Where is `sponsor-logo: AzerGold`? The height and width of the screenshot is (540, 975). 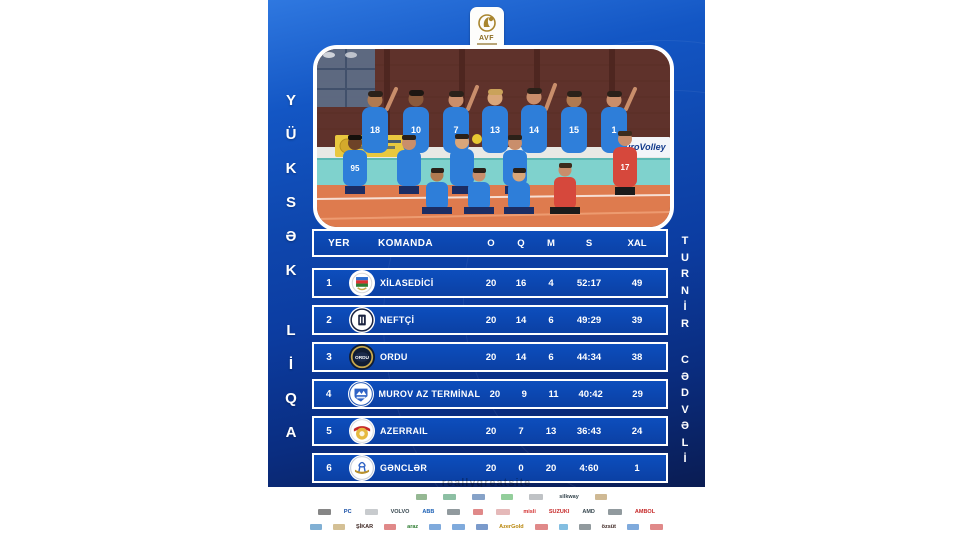 sponsor-logo: AzerGold is located at coordinates (511, 527).